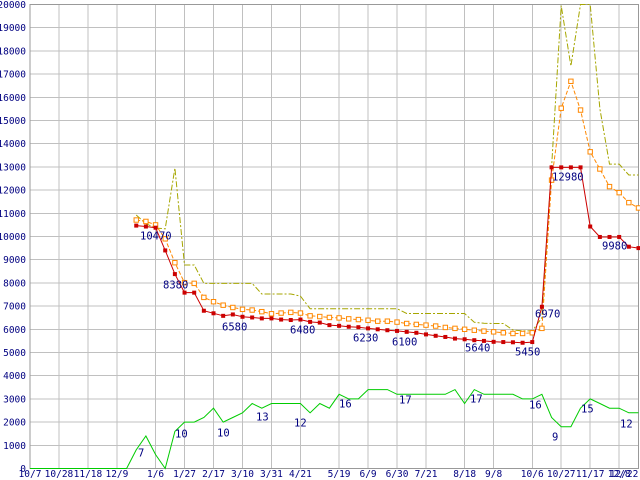 This screenshot has width=640, height=480. Describe the element at coordinates (30, 474) in the screenshot. I see `x-axis-label: 10/7` at that location.